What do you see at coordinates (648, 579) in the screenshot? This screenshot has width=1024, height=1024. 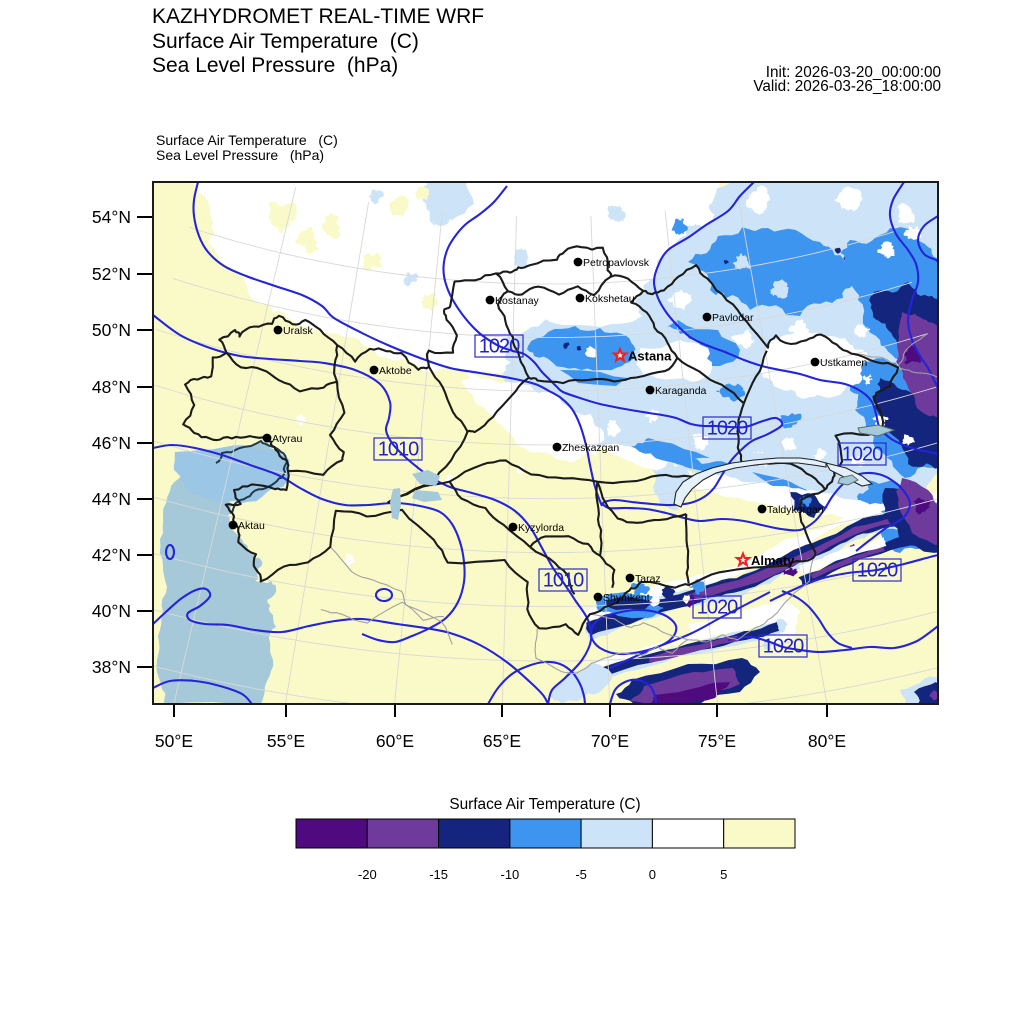 I see `svg-text: Taraz` at bounding box center [648, 579].